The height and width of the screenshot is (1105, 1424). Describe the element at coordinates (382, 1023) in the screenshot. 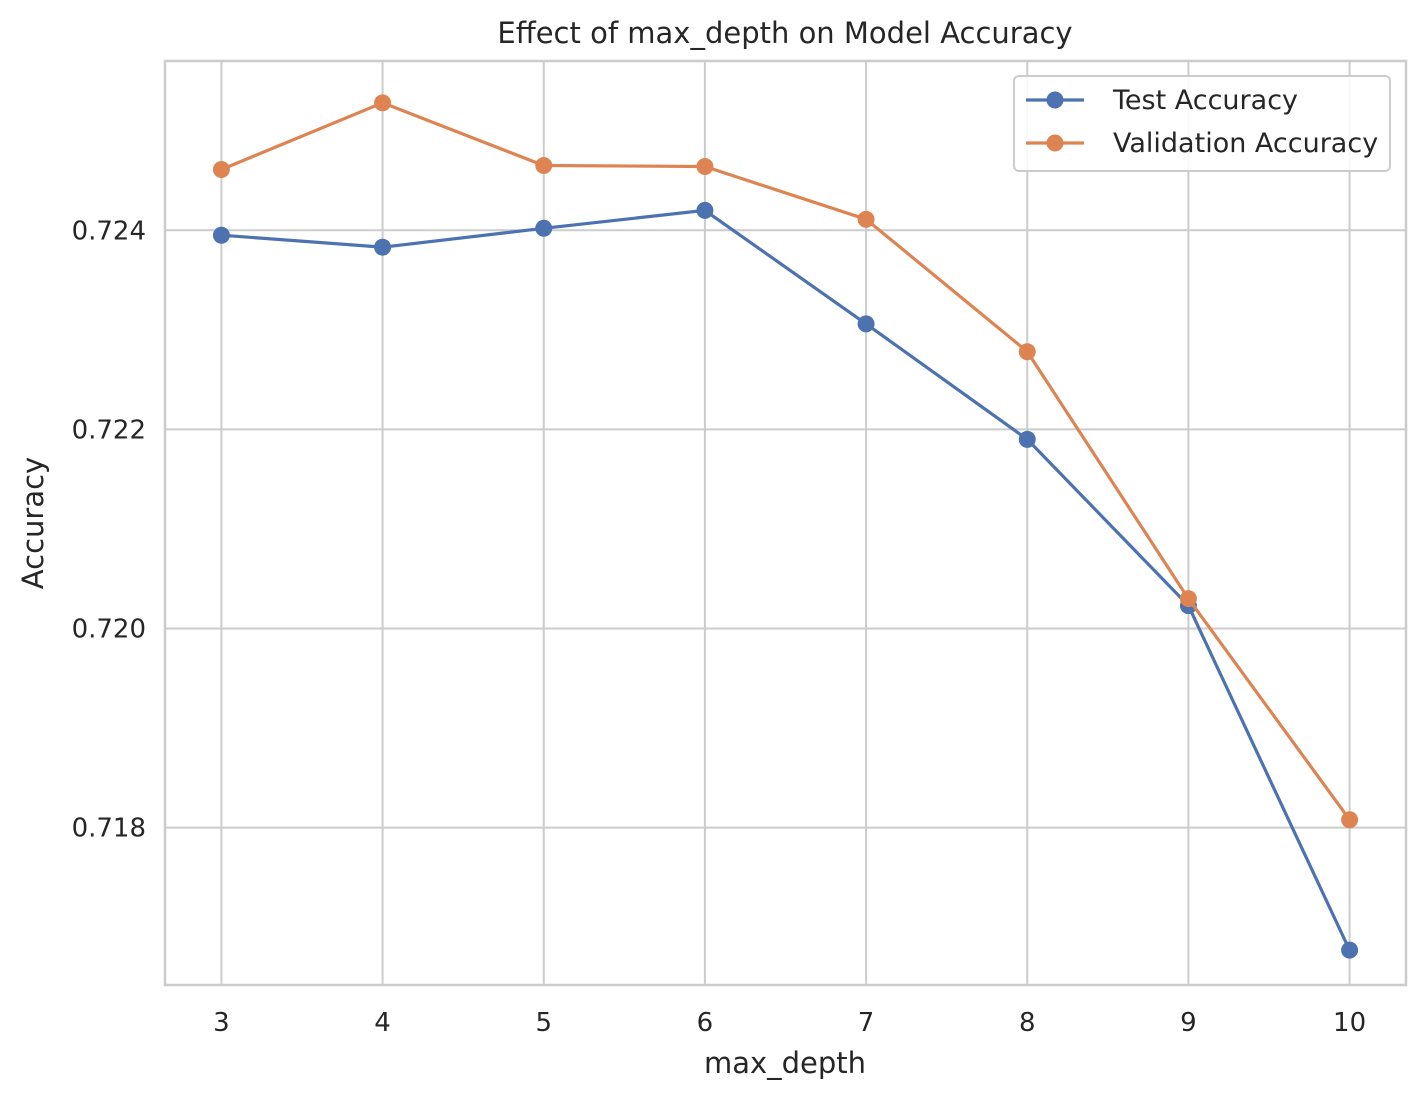

I see `x-tick-label: 4` at that location.